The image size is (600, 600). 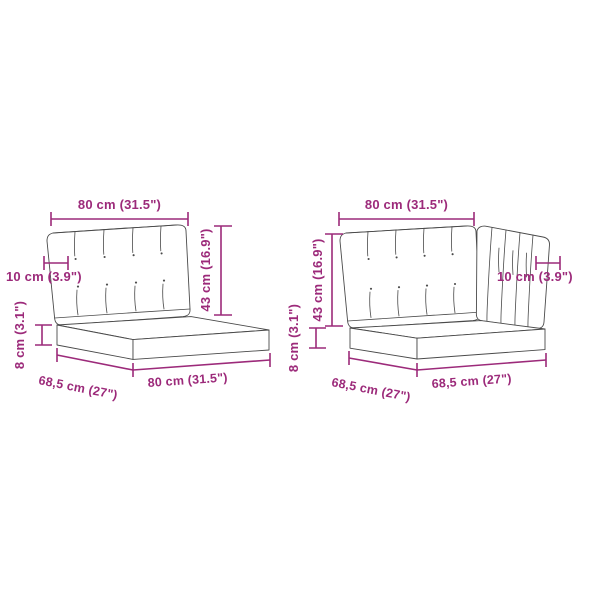 I want to click on label-backrest-height-corner: 43 cm (16.9"), so click(x=317, y=279).